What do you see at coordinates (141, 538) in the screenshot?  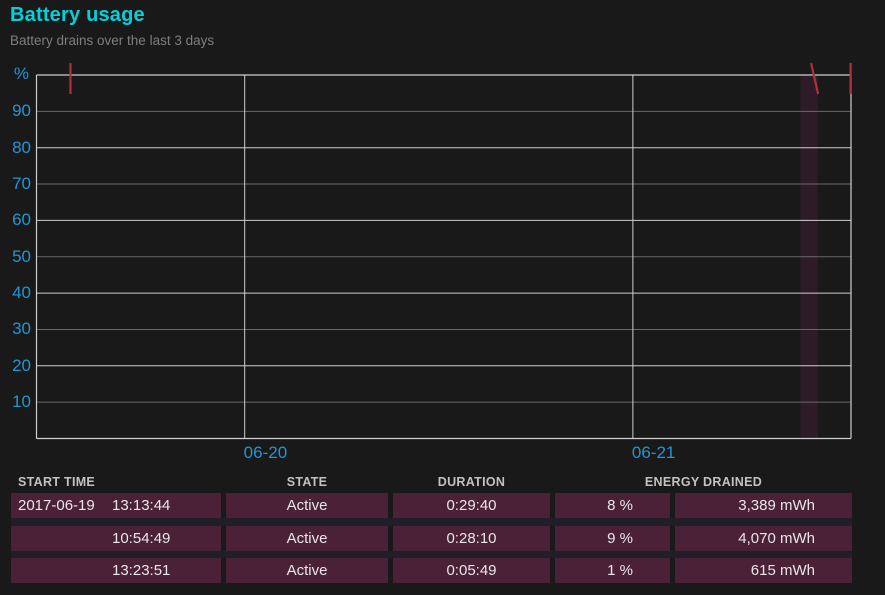 I see `start-time: 10:54:49` at bounding box center [141, 538].